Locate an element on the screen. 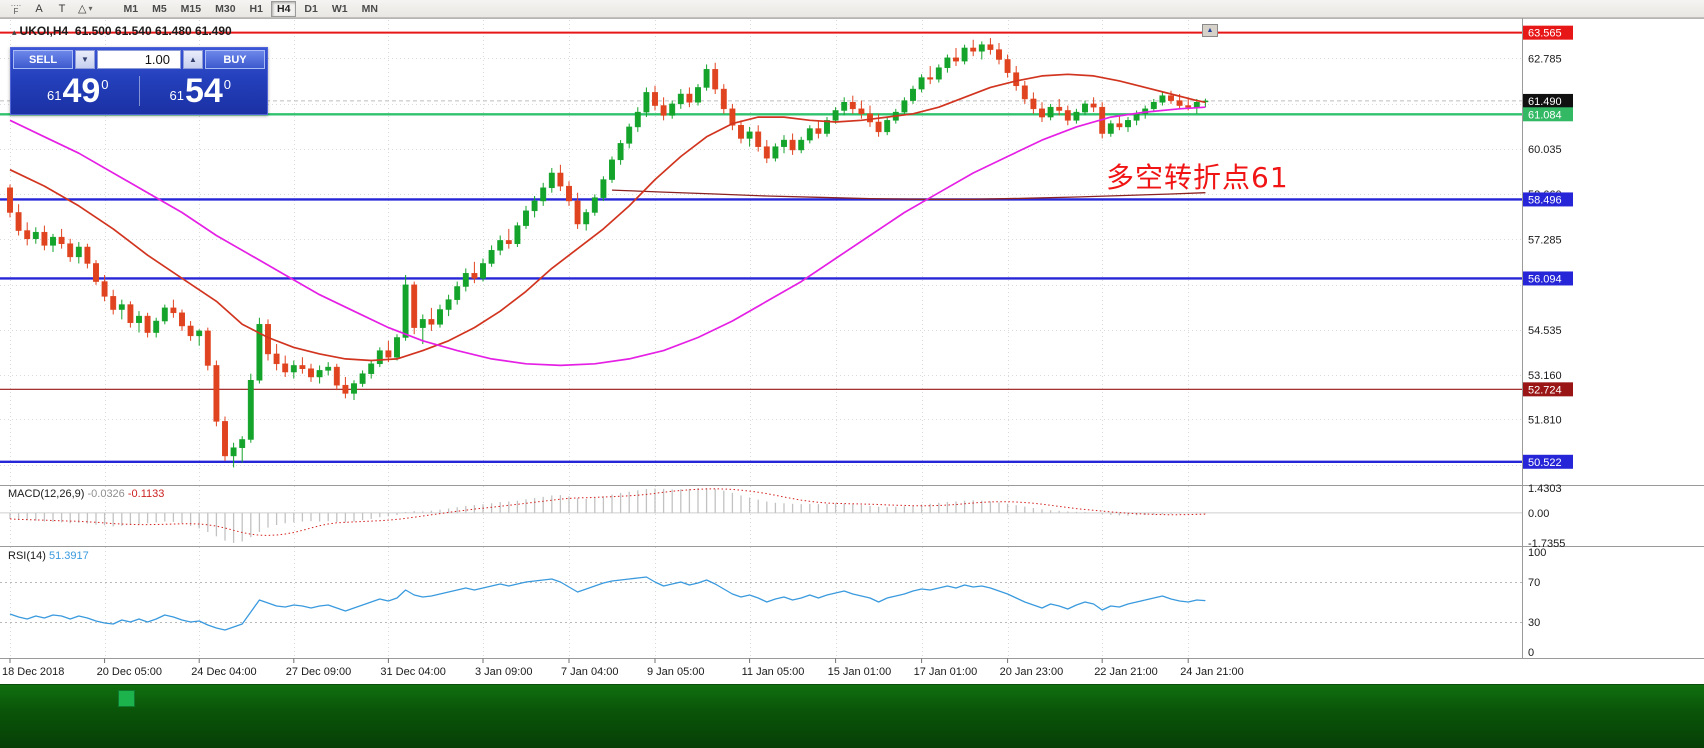  rsi-indicator-label: RSI(14) 51.3917 is located at coordinates (48, 556).